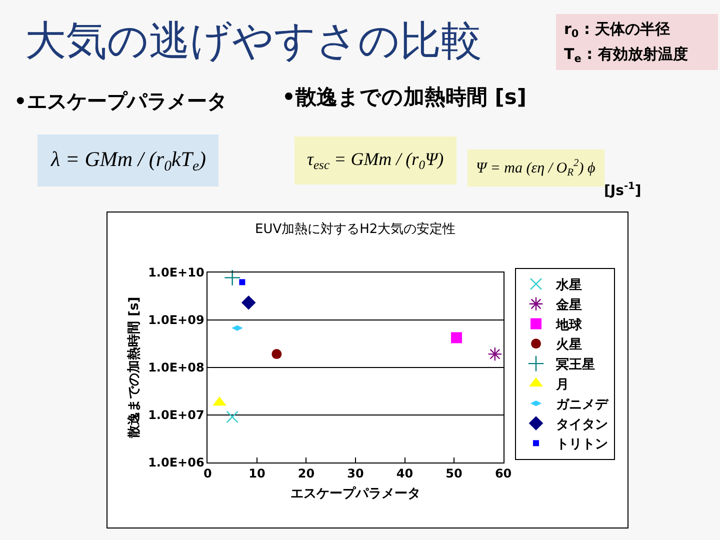 The width and height of the screenshot is (720, 540). I want to click on legend-label: 月, so click(562, 385).